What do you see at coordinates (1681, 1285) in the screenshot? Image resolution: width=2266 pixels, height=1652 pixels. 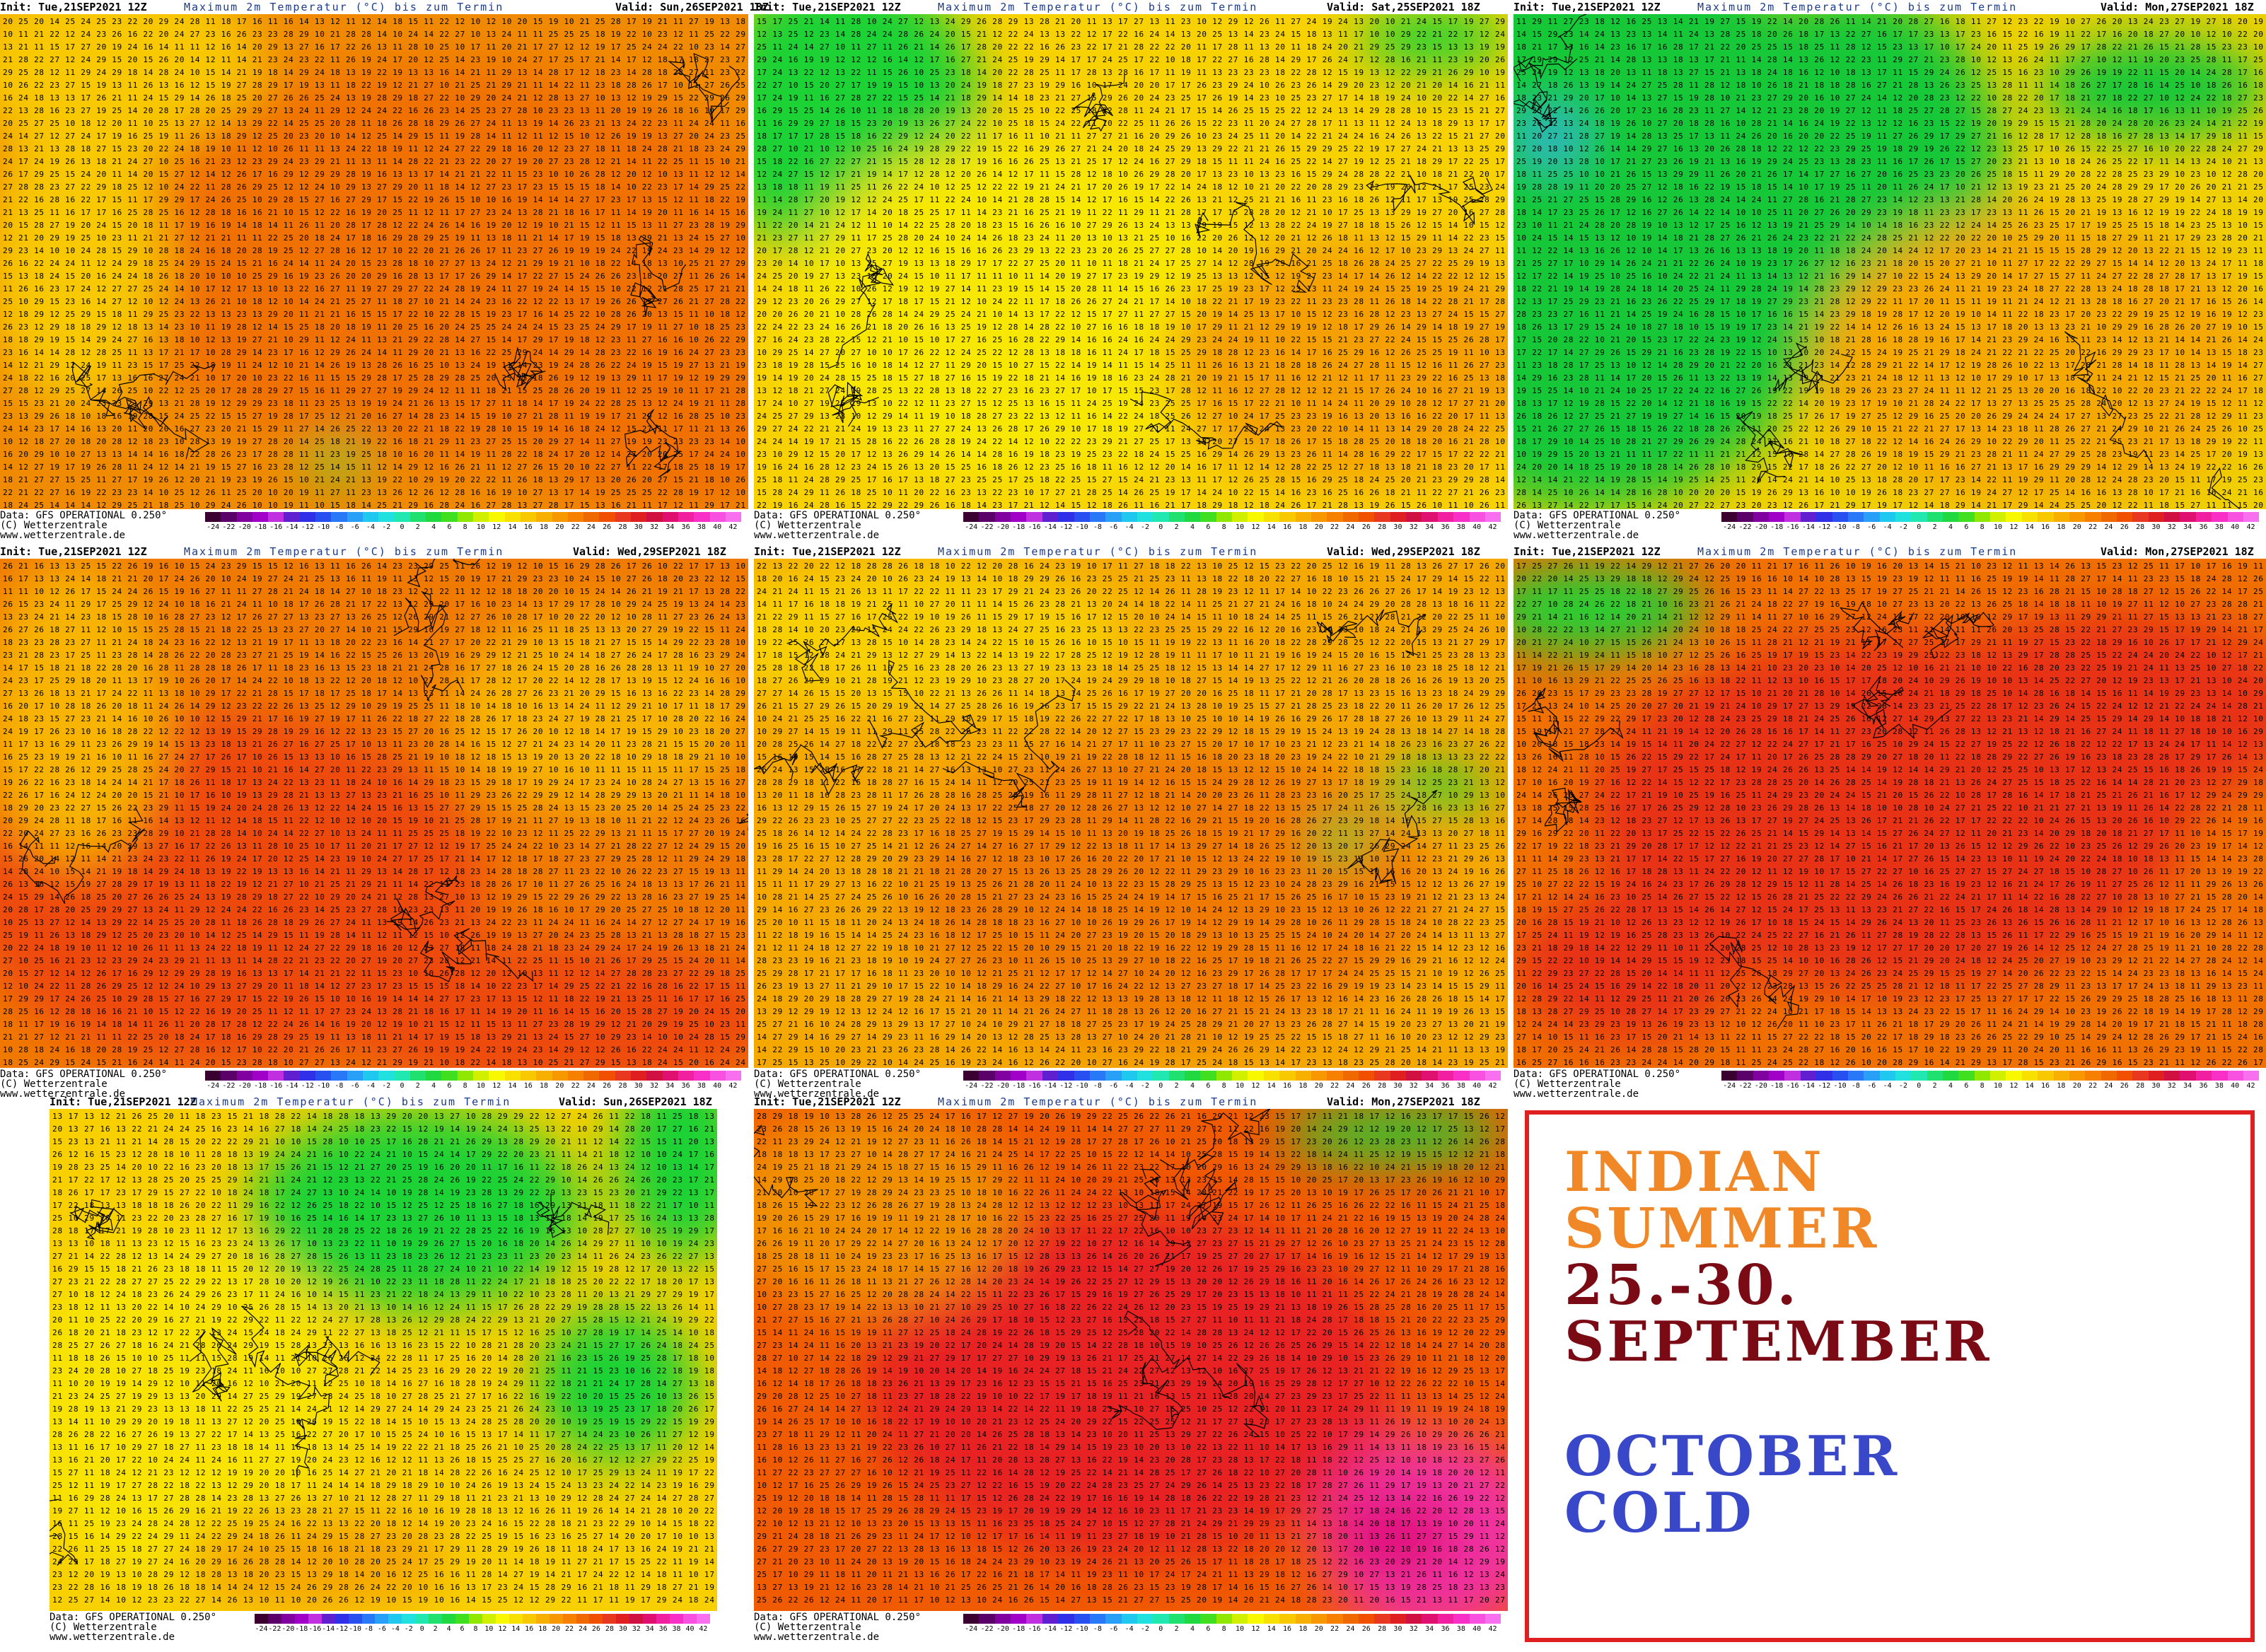 I see `message-line-dates: 25.-30.` at bounding box center [1681, 1285].